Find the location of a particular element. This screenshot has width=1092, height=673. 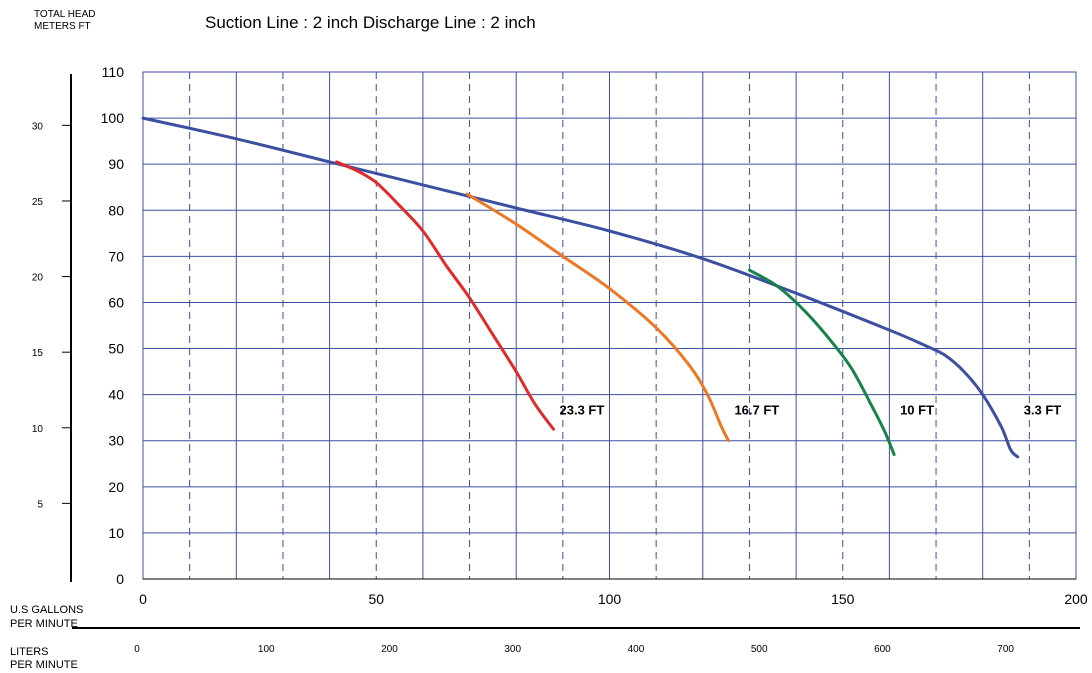

meter-ticks: 5 10 15 20 25 30 is located at coordinates (51, 315).